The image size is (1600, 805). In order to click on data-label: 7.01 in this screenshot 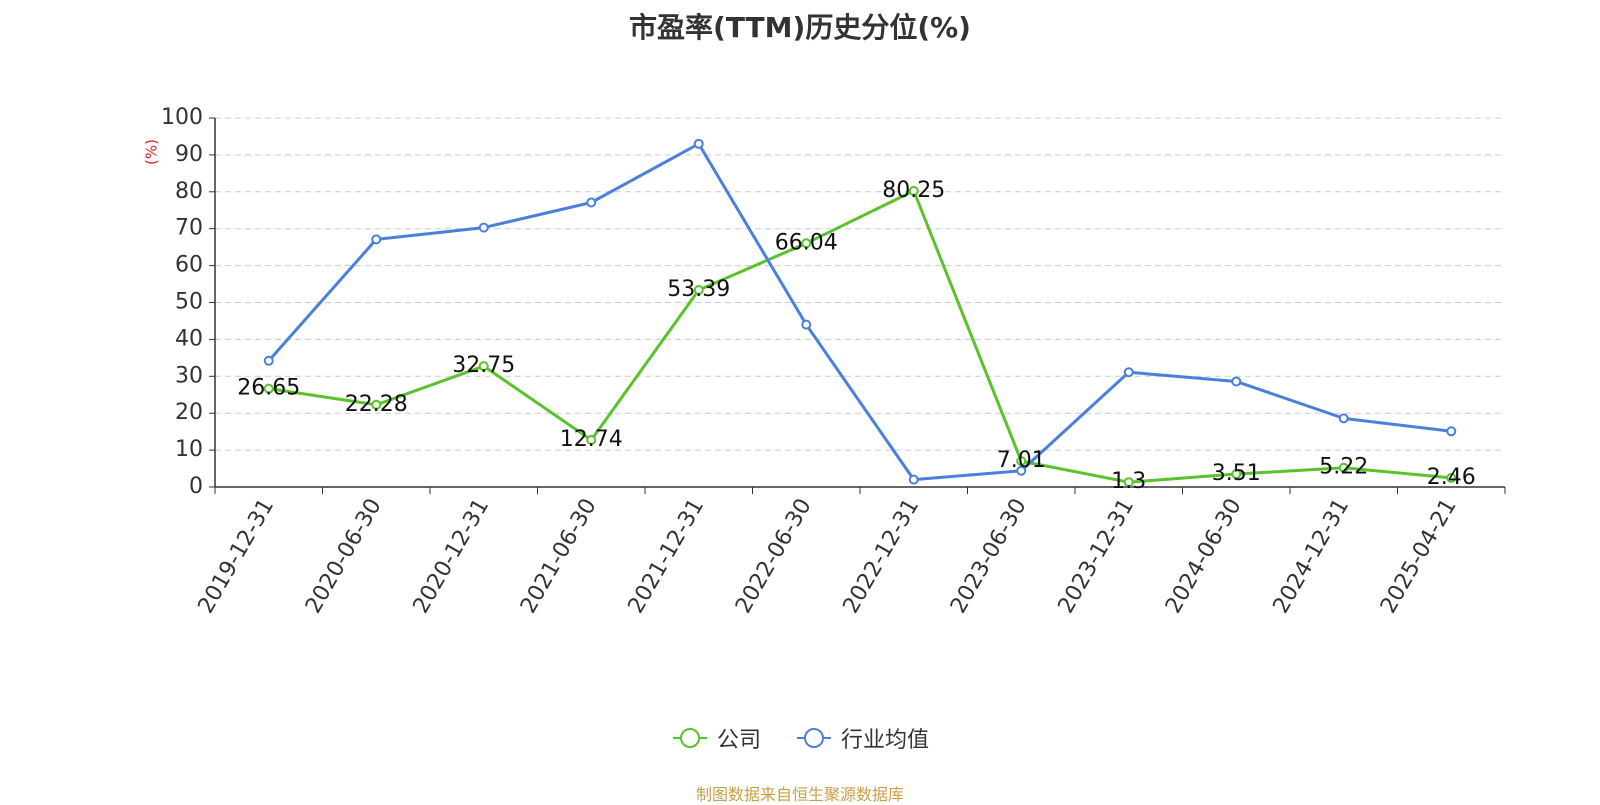, I will do `click(1021, 460)`.